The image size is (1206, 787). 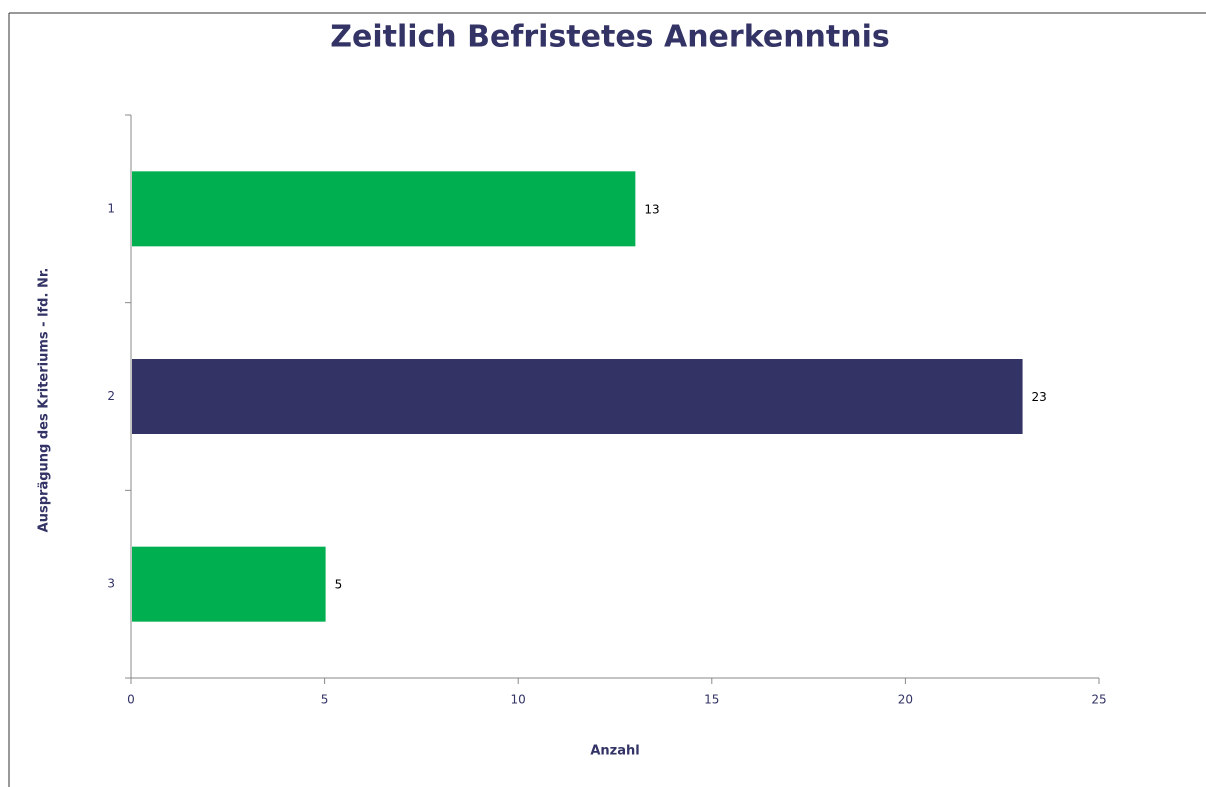 I want to click on data-label: 5, so click(x=339, y=585).